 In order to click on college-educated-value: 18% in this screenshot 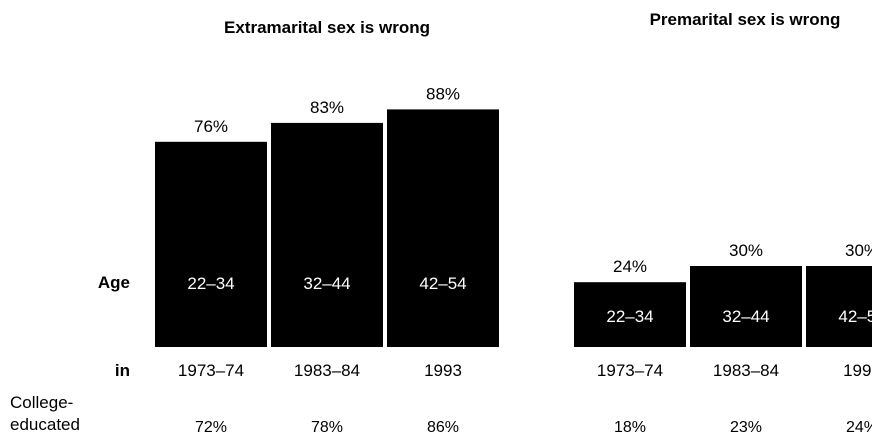, I will do `click(630, 427)`.